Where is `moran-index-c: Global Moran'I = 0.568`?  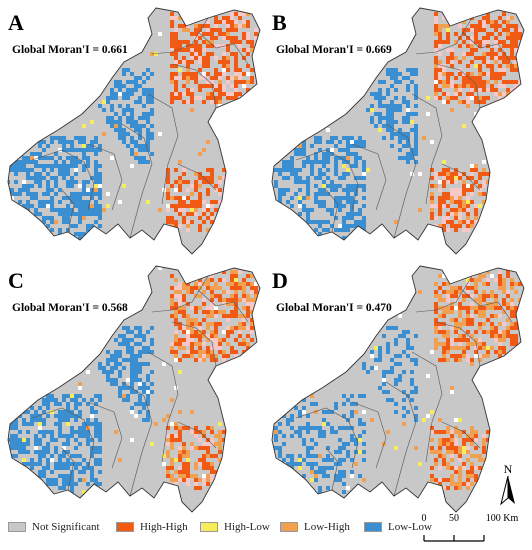
moran-index-c: Global Moran'I = 0.568 is located at coordinates (70, 308).